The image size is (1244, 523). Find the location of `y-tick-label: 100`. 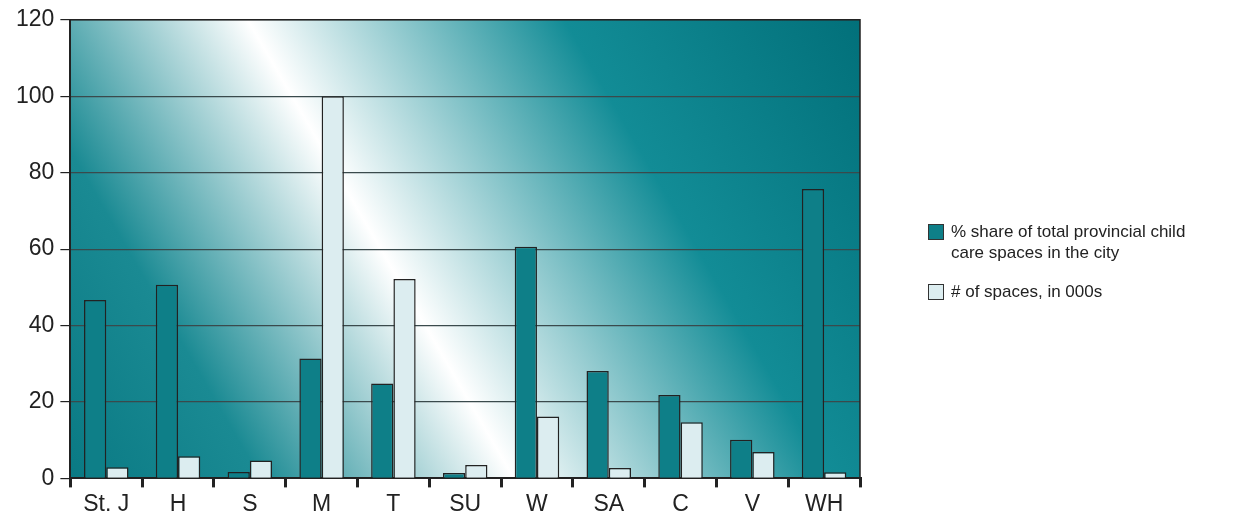

y-tick-label: 100 is located at coordinates (35, 94).